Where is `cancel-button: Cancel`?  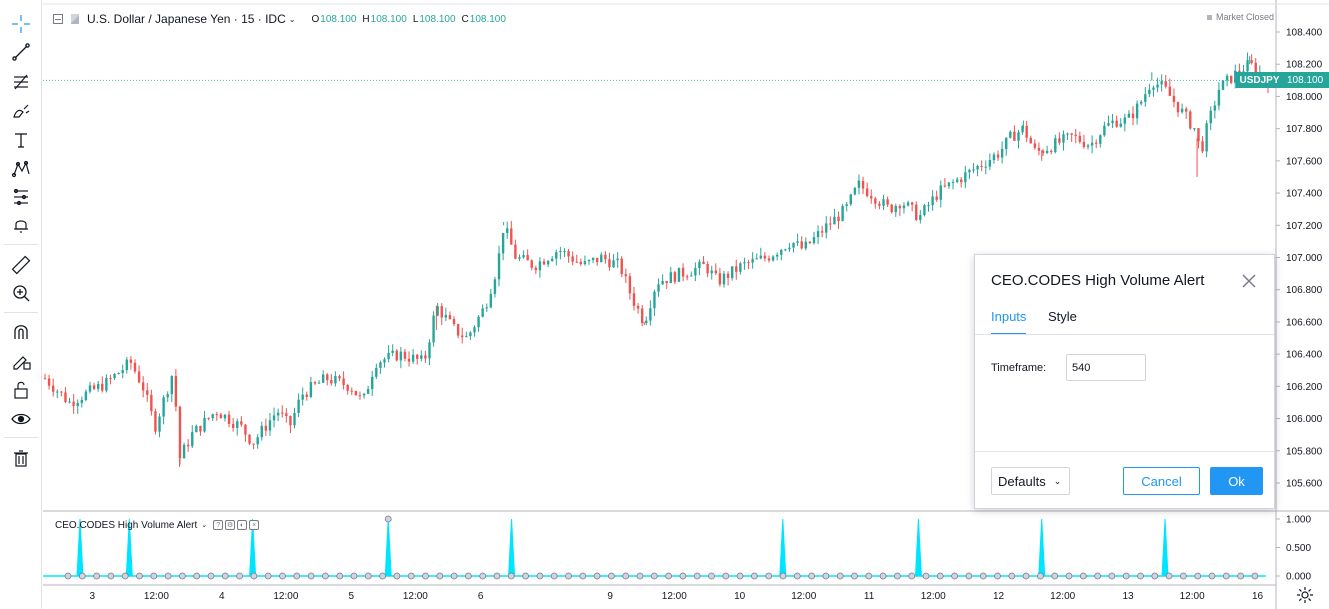 cancel-button: Cancel is located at coordinates (1161, 481).